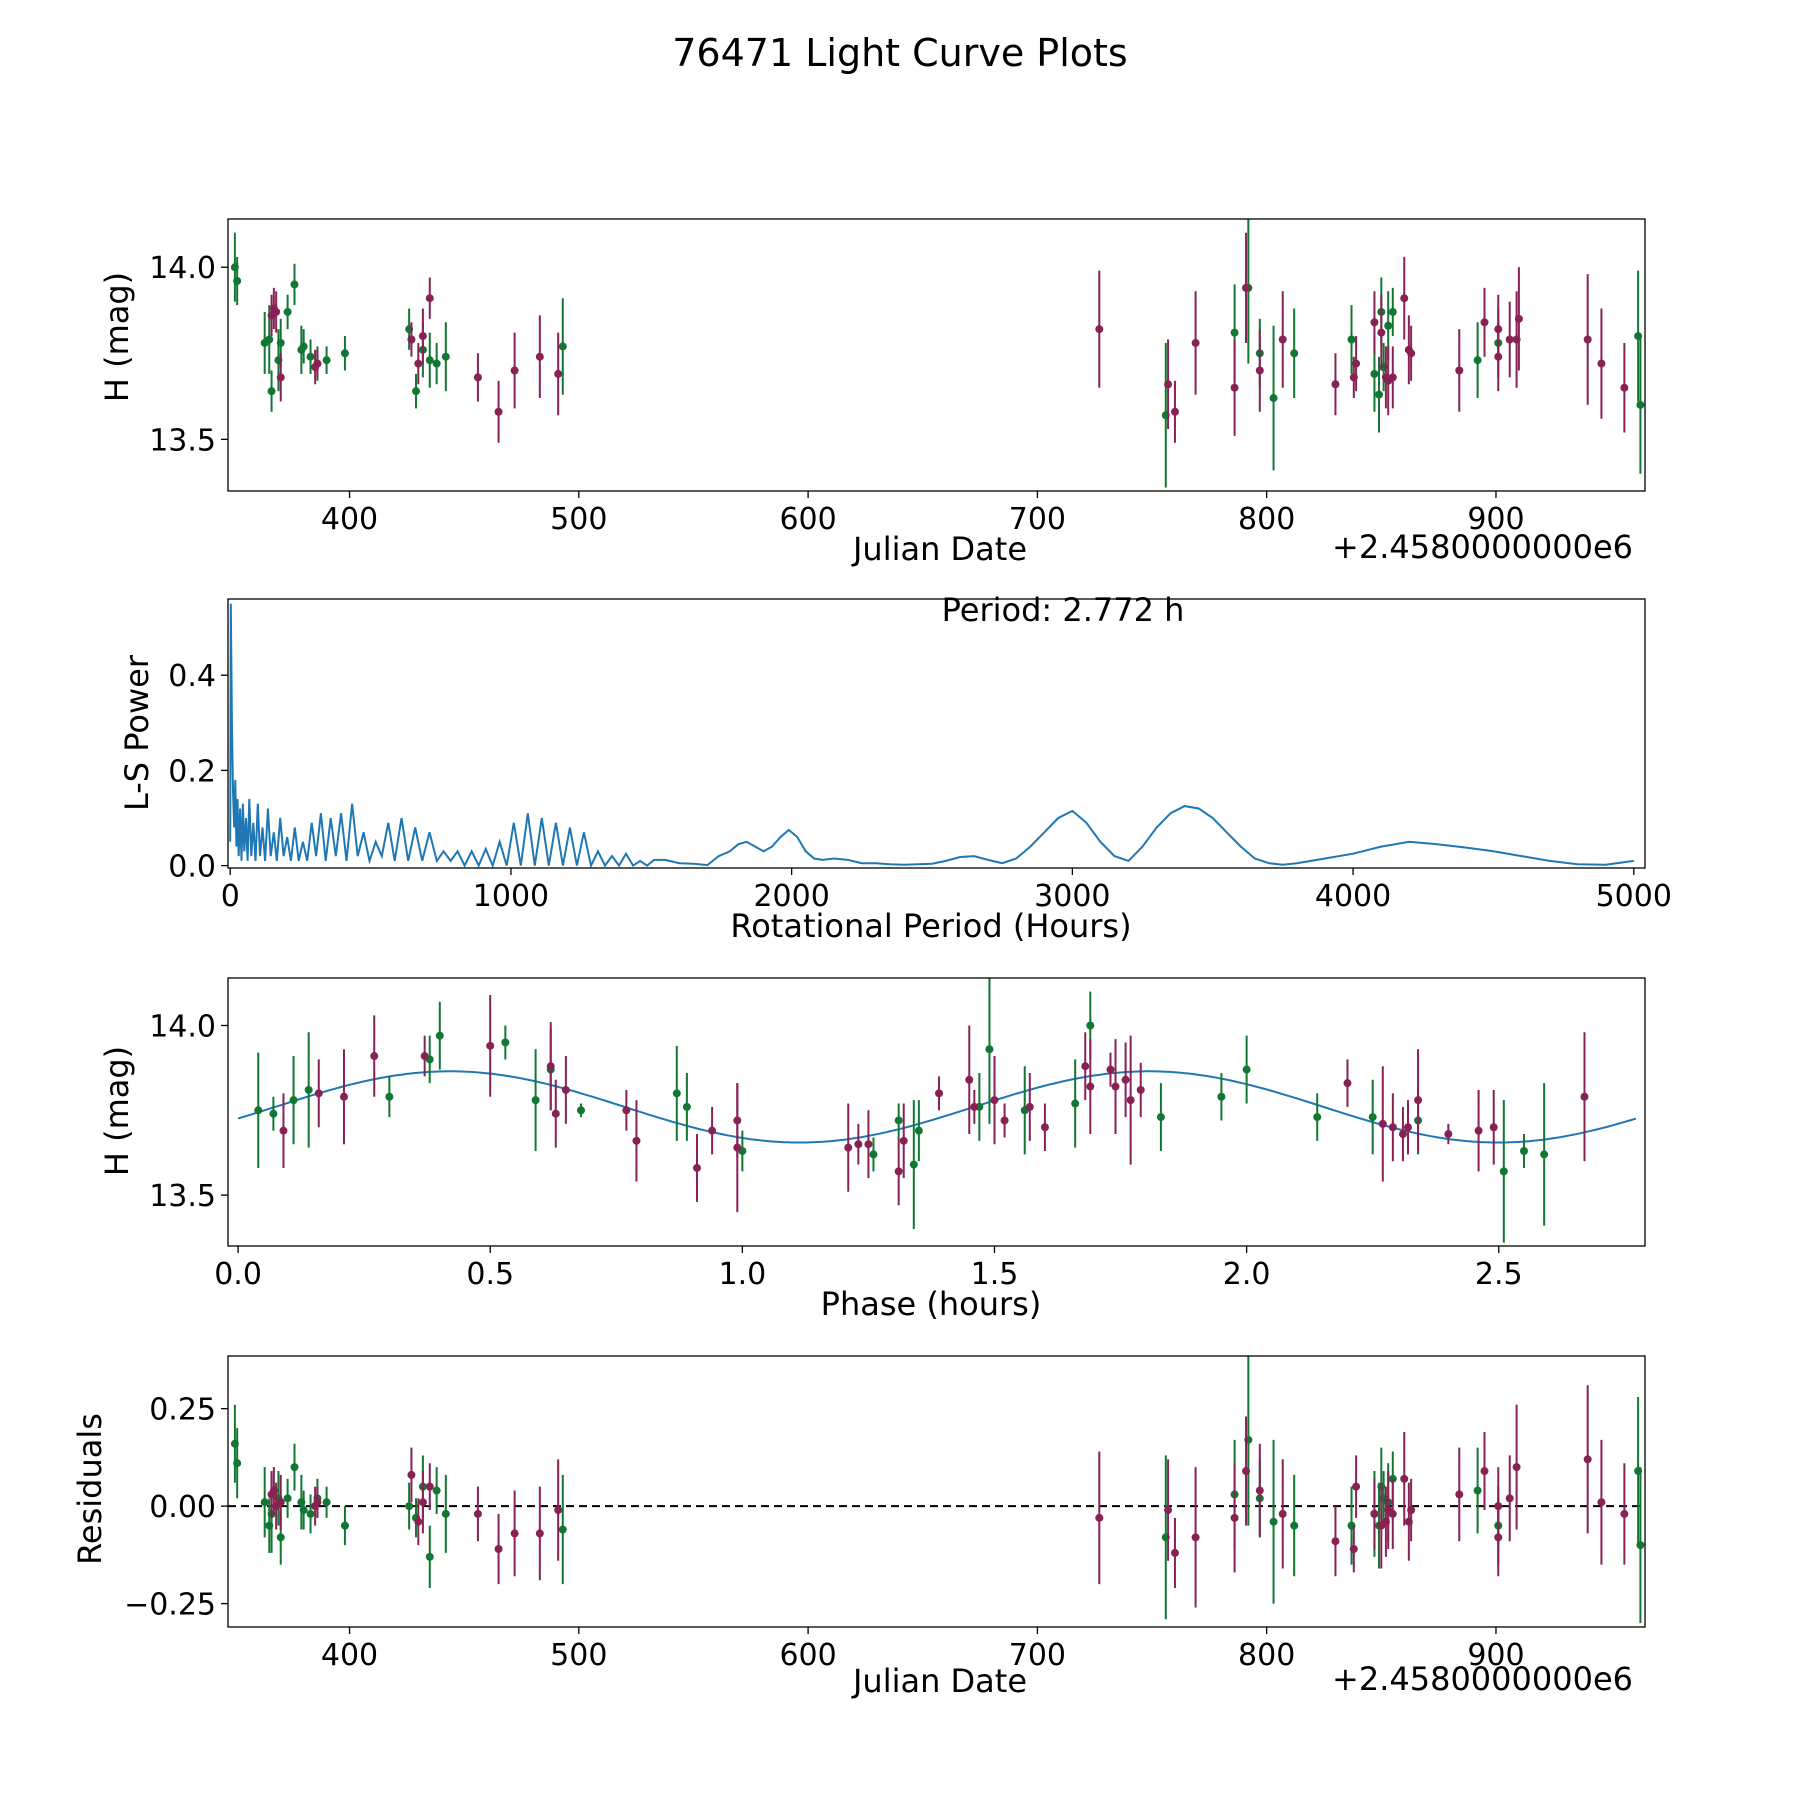  What do you see at coordinates (1063, 610) in the screenshot?
I see `ls-annotation: Period: 2.772 h` at bounding box center [1063, 610].